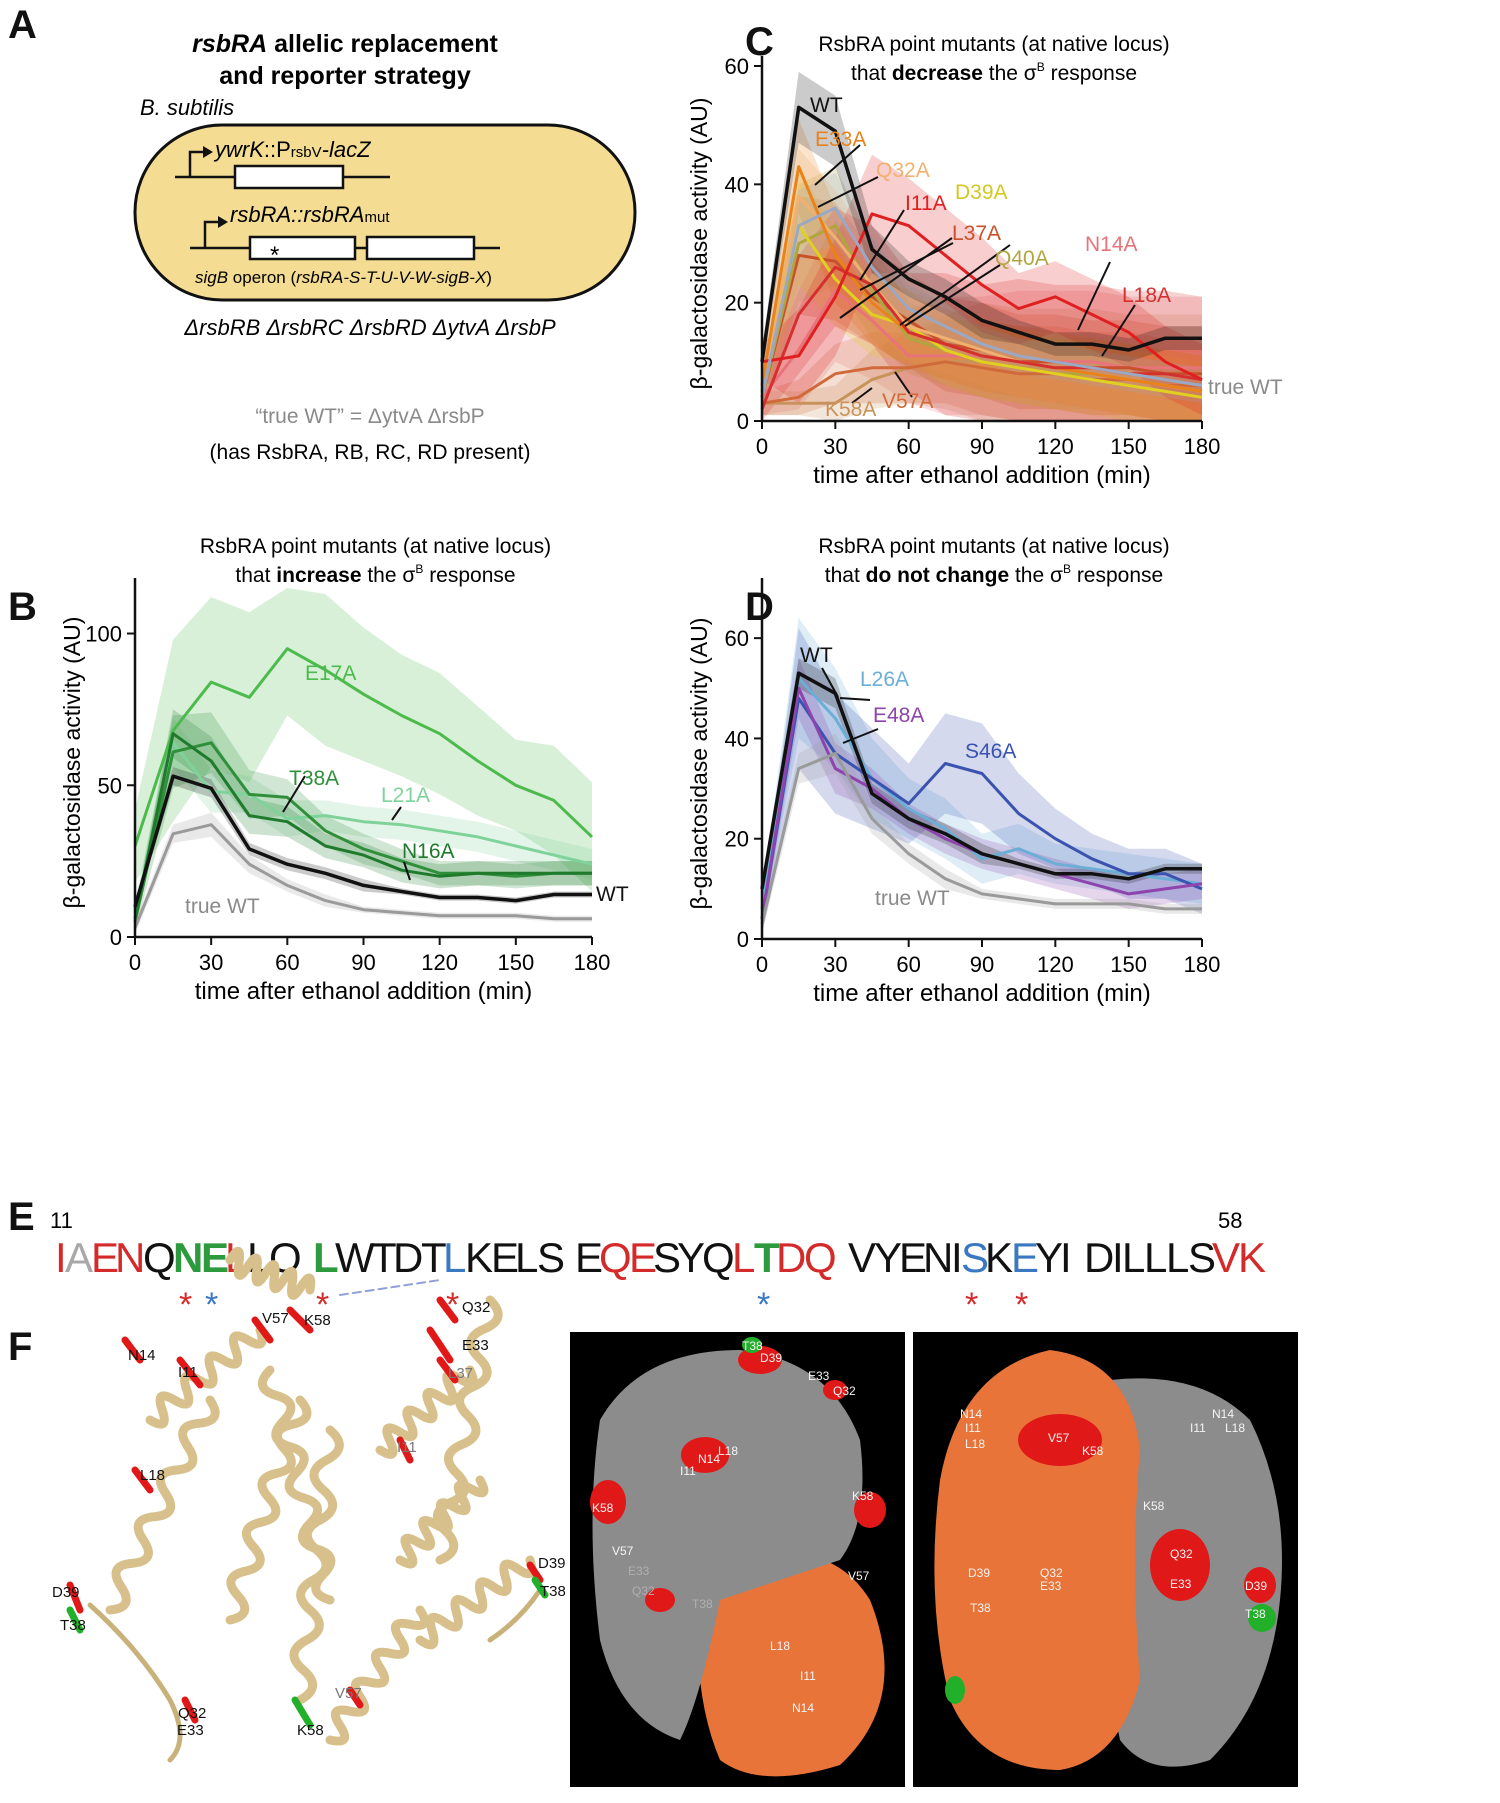  What do you see at coordinates (1181, 1584) in the screenshot?
I see `surface-2-label: E33` at bounding box center [1181, 1584].